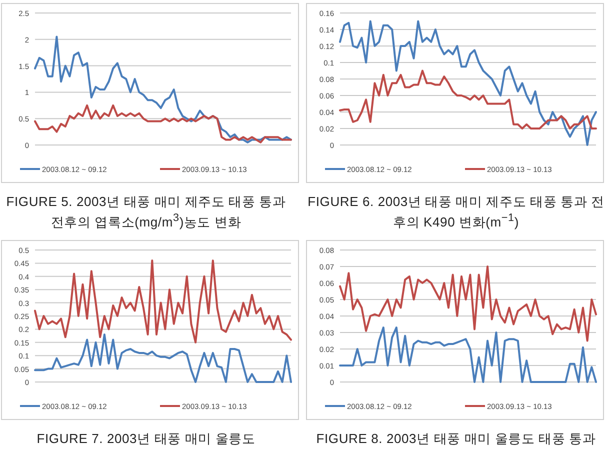  Describe the element at coordinates (456, 439) in the screenshot. I see `text: FIGURE 8. 2003년 태풍 매미 울릉도 태풍 통과` at that location.